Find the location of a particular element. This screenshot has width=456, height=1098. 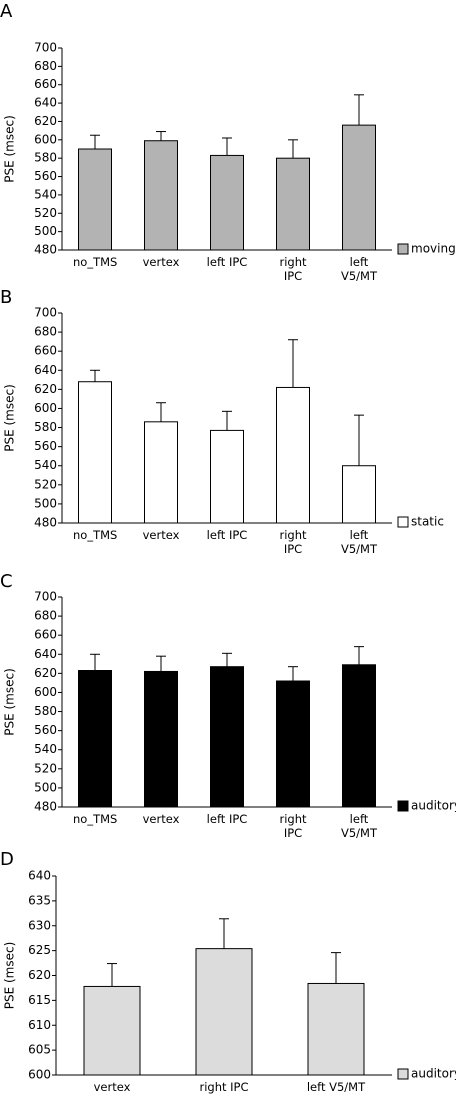

y-tick-label: 610 is located at coordinates (39, 1025).